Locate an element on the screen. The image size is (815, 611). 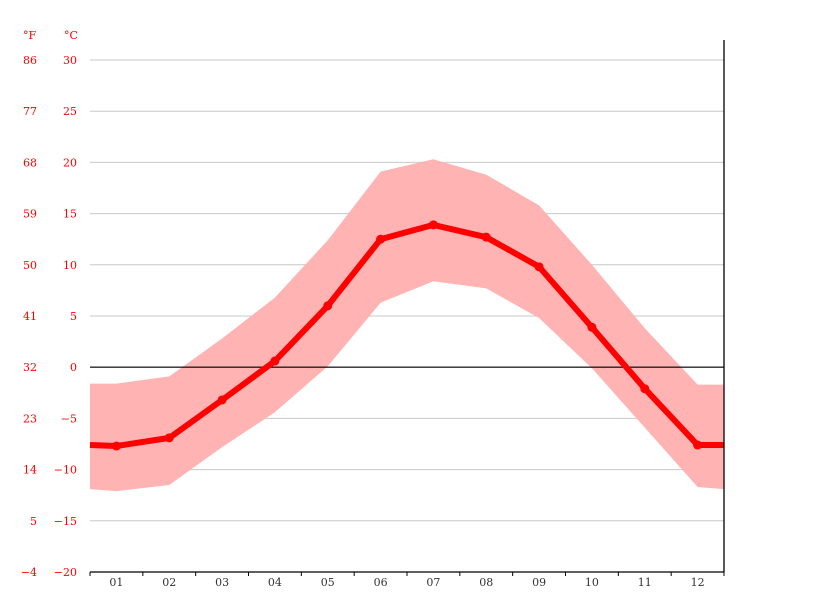
x-tick-label-month: 01 is located at coordinates (116, 582).